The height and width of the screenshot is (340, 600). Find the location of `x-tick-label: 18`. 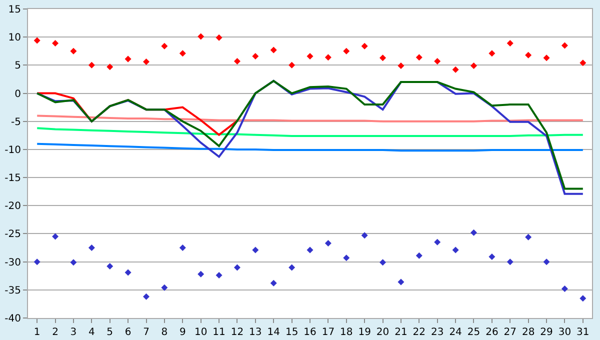

x-tick-label: 18 is located at coordinates (346, 332).